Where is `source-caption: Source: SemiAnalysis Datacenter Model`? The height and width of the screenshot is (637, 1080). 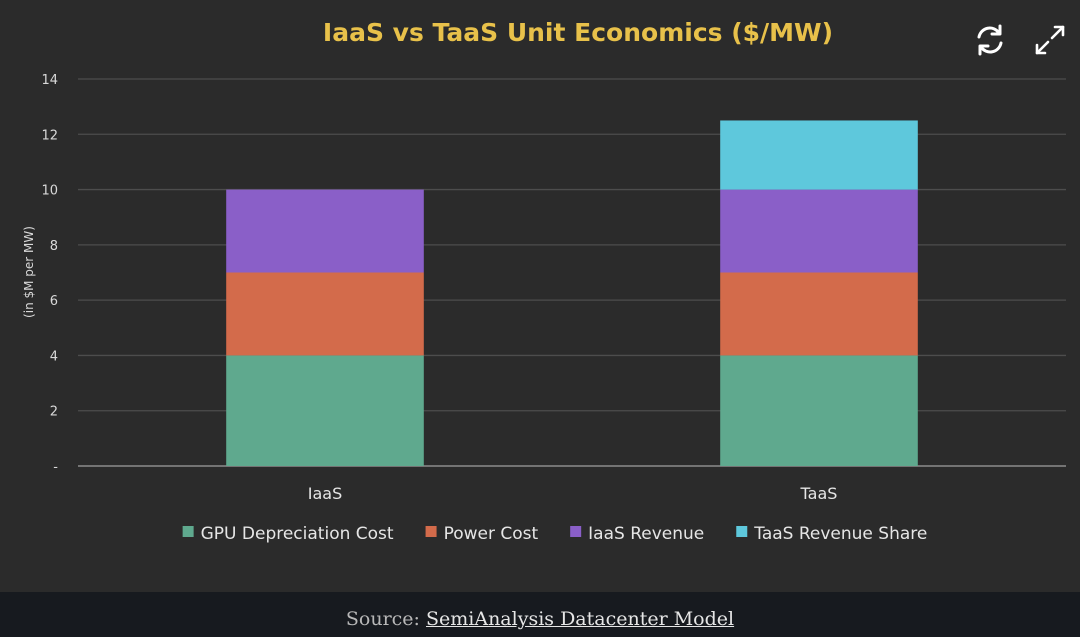
source-caption: Source: SemiAnalysis Datacenter Model is located at coordinates (540, 614).